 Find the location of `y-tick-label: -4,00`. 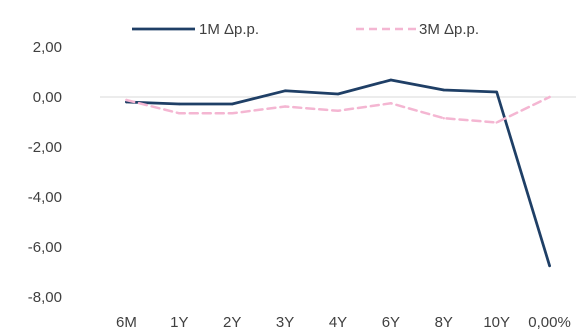

y-tick-label: -4,00 is located at coordinates (45, 197).